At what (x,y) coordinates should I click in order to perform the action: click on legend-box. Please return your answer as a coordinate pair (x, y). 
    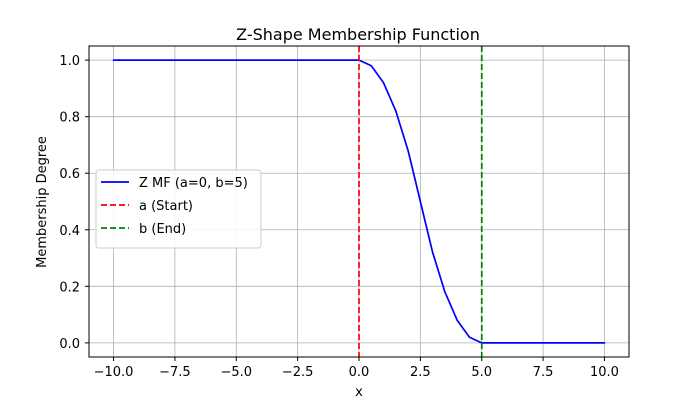
    Looking at the image, I should click on (178, 209).